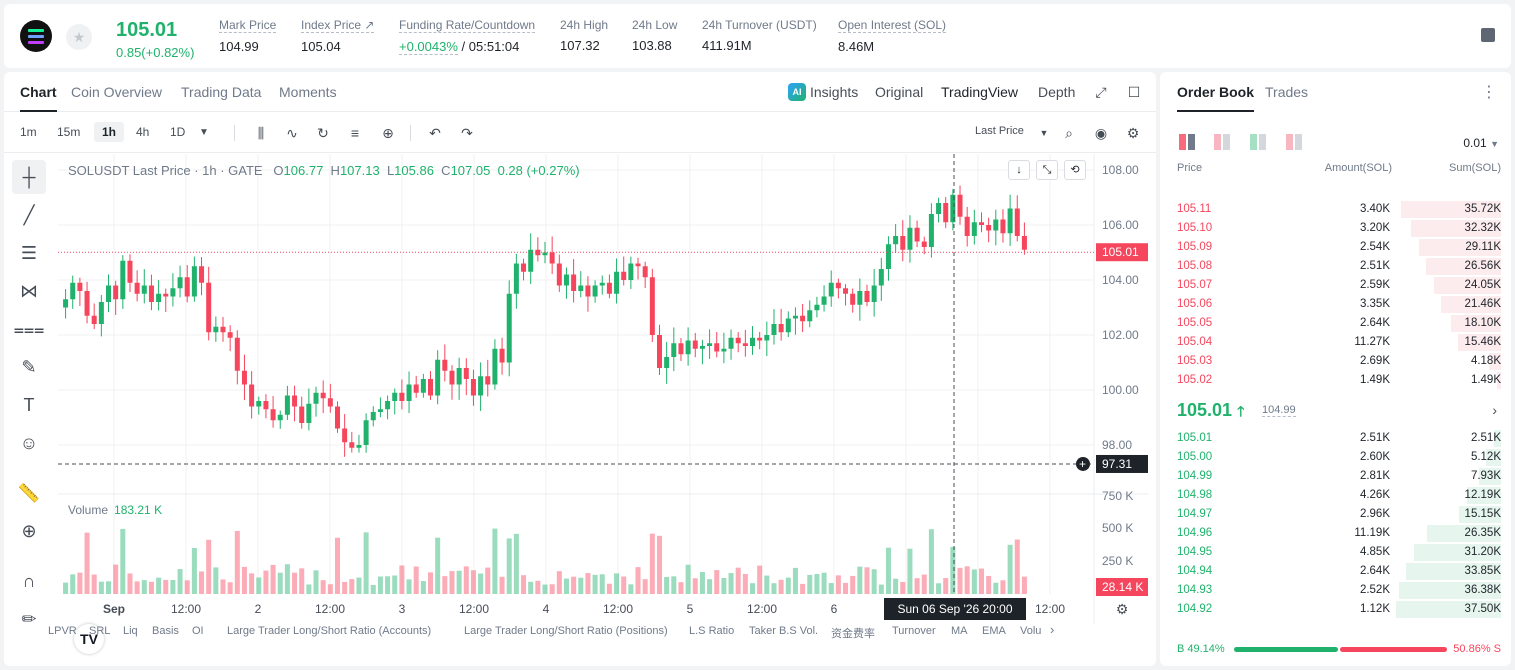  Describe the element at coordinates (1019, 170) in the screenshot. I see `scroll-down-icon: ↓` at that location.